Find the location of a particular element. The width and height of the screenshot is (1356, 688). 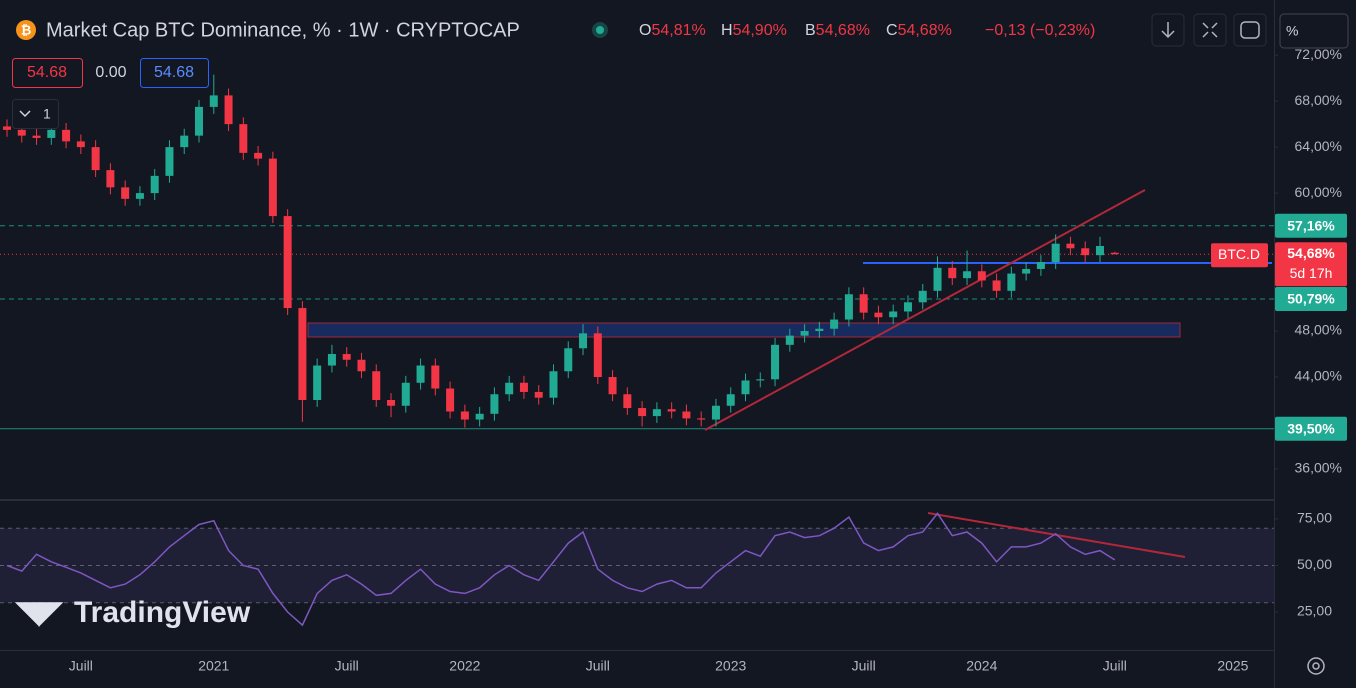

ohlc-key: O is located at coordinates (645, 30).